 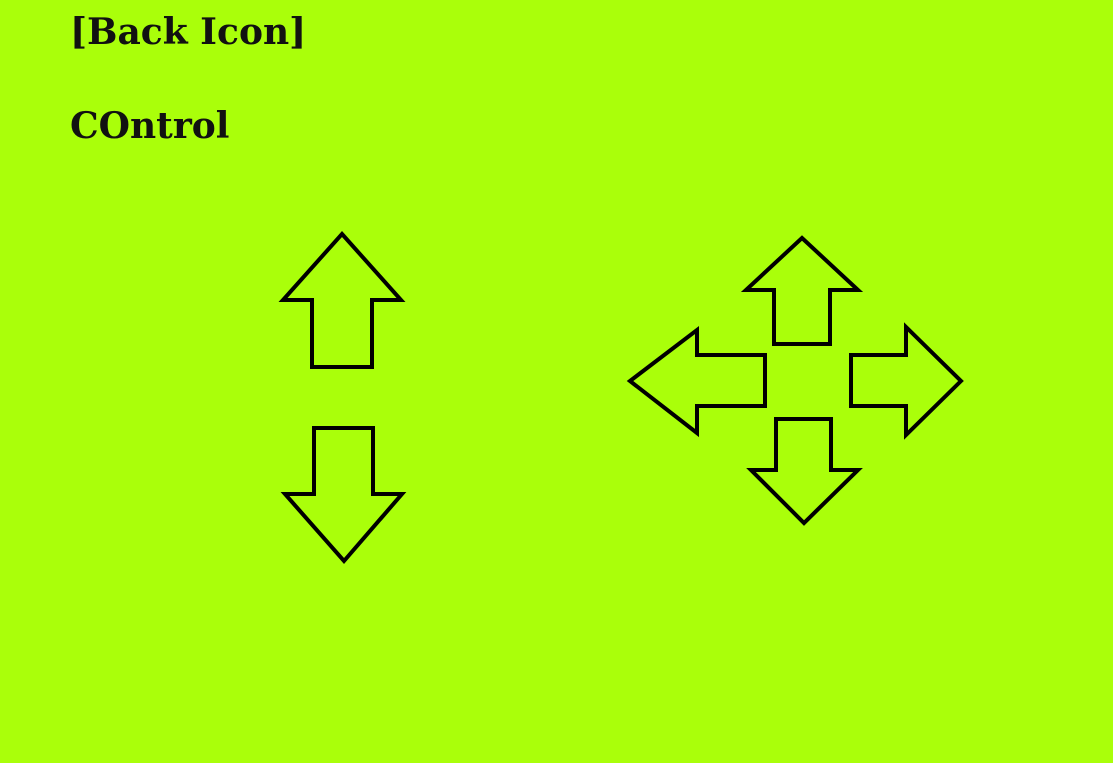 I want to click on back-button: [Back Icon], so click(x=188, y=32).